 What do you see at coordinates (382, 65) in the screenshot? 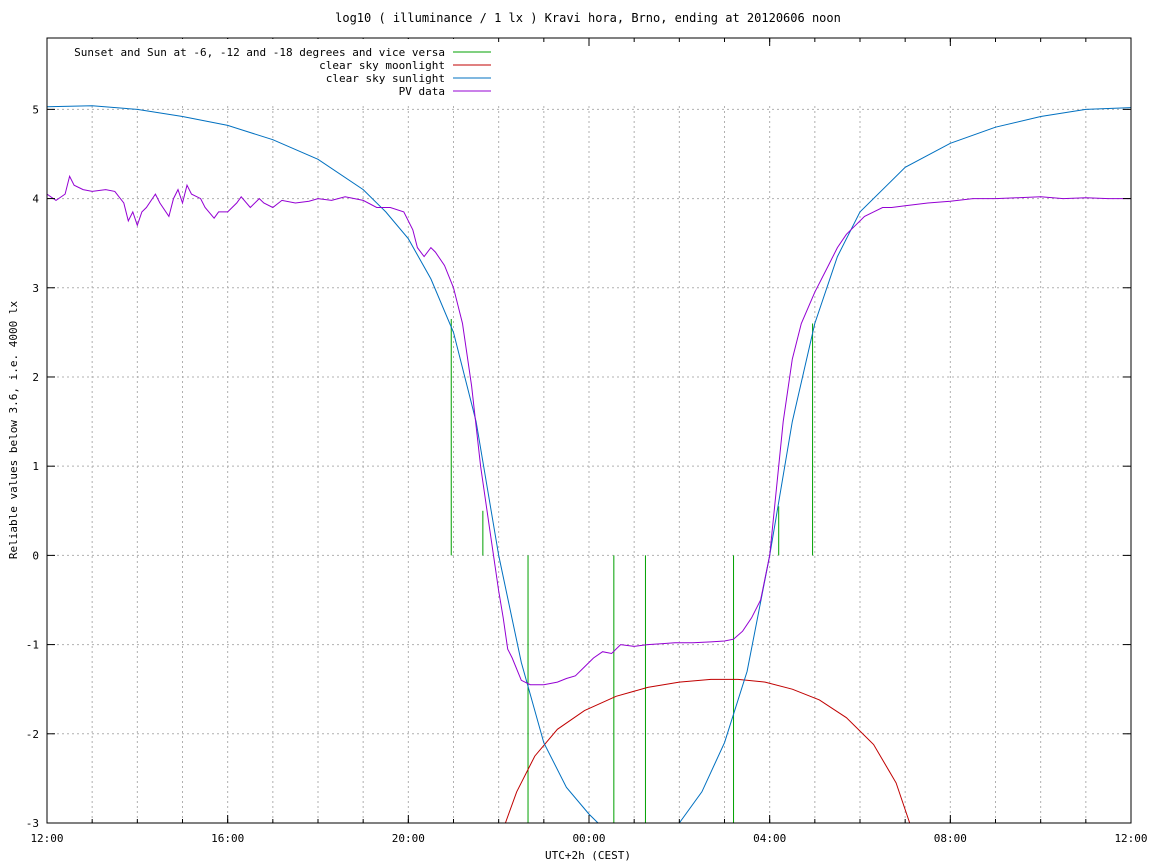
I see `legend-entry-label: clear sky moonlight` at bounding box center [382, 65].